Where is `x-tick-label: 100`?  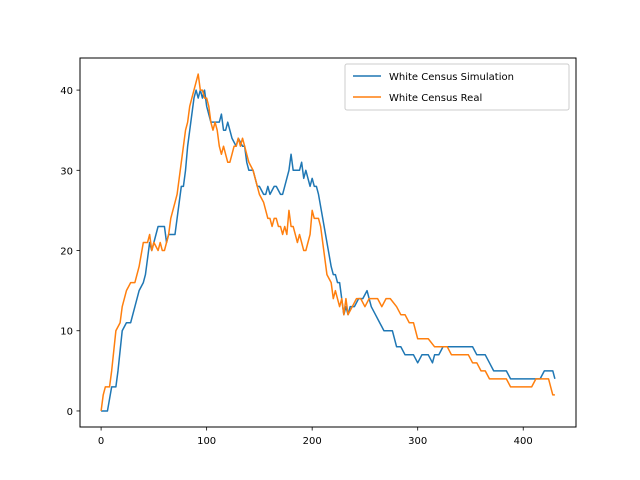 x-tick-label: 100 is located at coordinates (206, 441).